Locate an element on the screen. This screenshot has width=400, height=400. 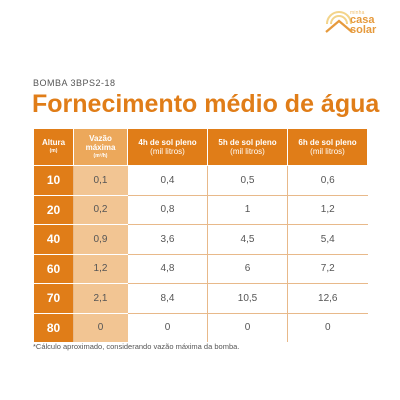
cell-4h: 0,8 is located at coordinates (167, 209).